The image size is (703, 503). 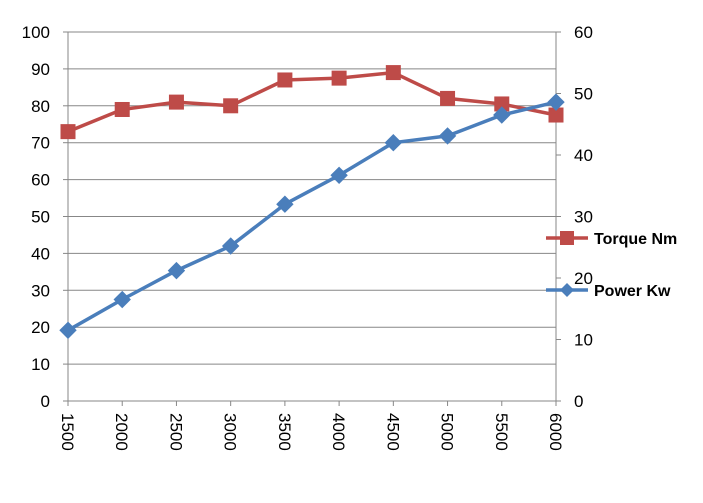 I want to click on x-tick-label: 2000, so click(x=121, y=432).